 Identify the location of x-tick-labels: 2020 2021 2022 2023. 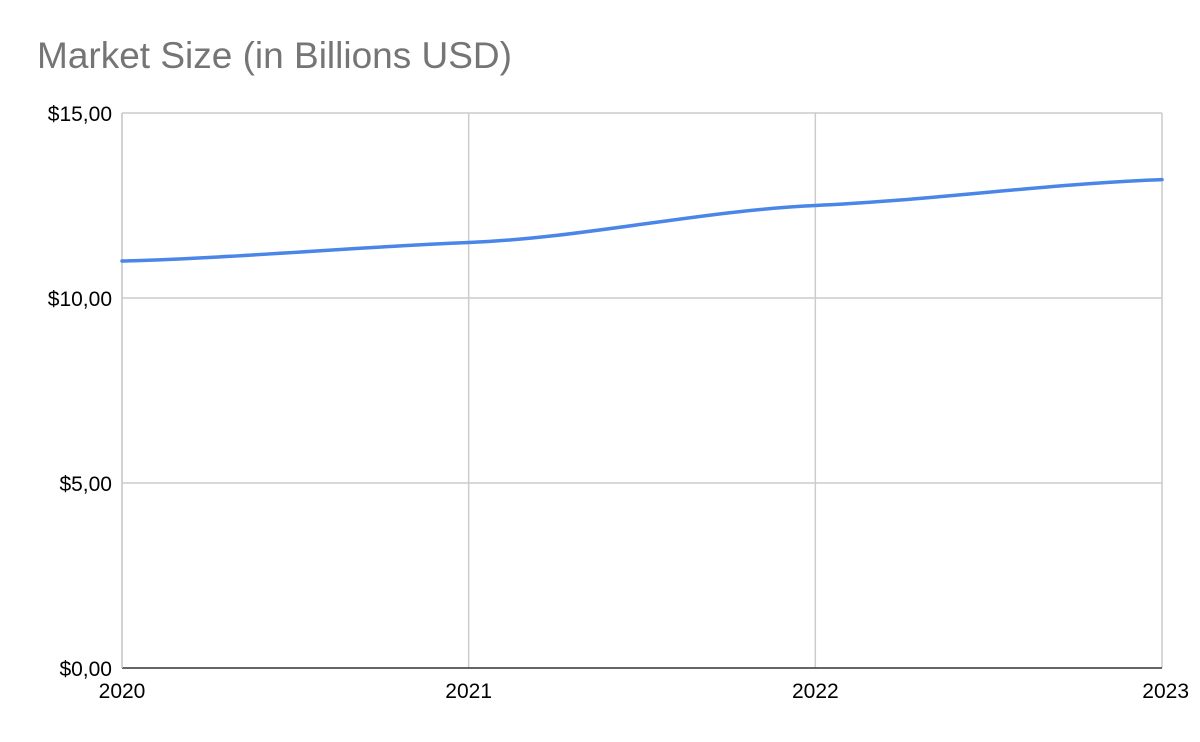
(644, 691).